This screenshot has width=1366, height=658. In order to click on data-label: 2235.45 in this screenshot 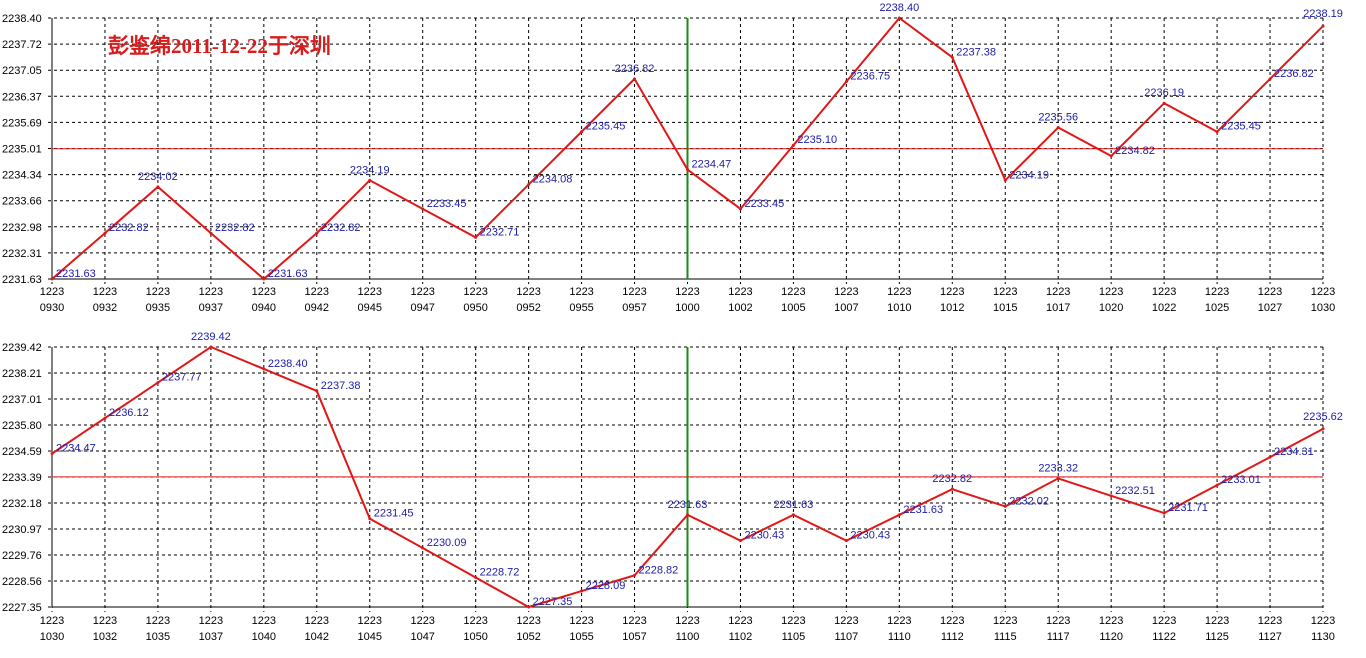, I will do `click(1241, 127)`.